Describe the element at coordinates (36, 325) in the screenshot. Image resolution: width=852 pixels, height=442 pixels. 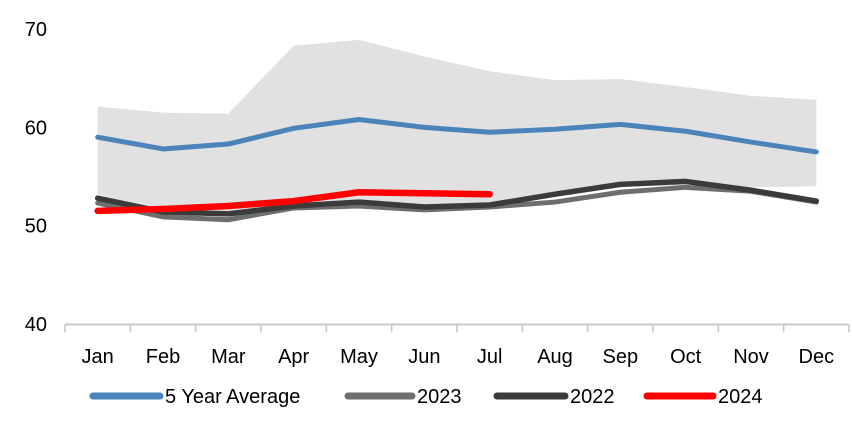
I see `y-axis-label: 40` at that location.